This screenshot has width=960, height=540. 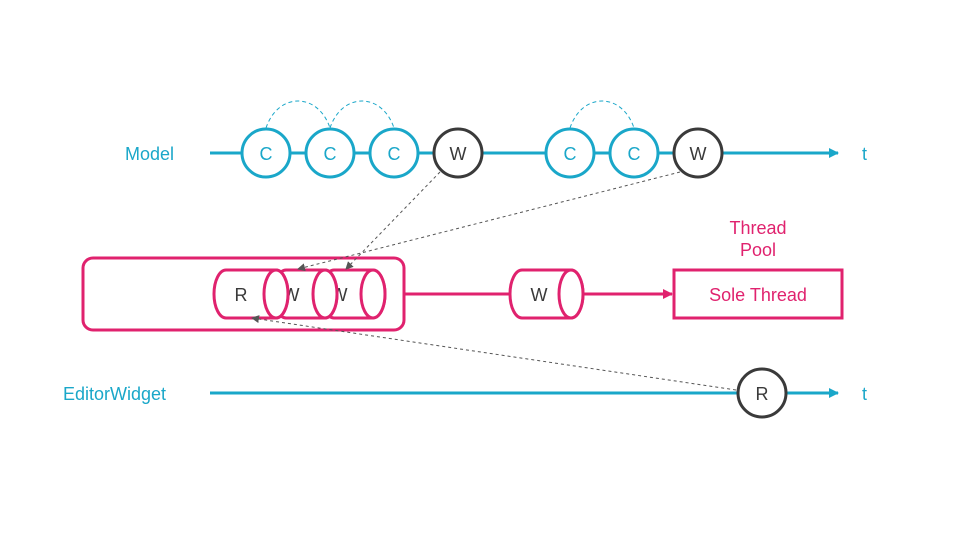 I want to click on model-event-c2: C, so click(x=330, y=153).